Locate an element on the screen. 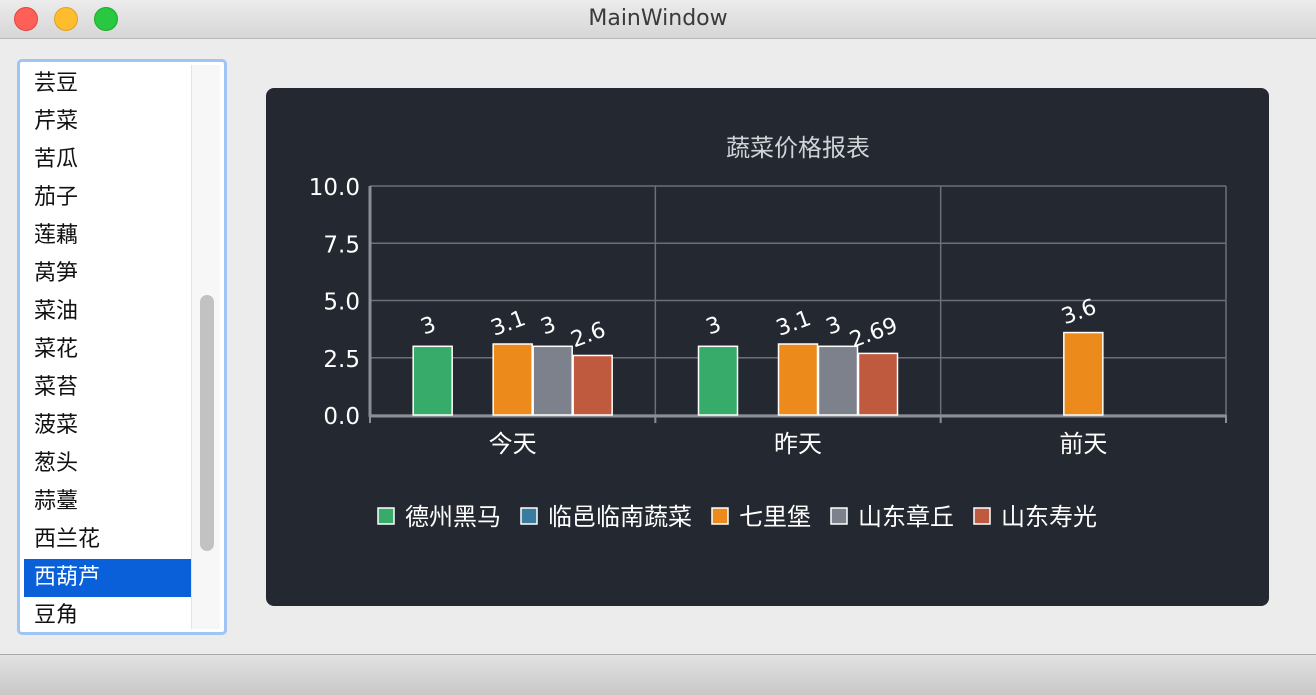 Image resolution: width=1316 pixels, height=695 pixels. x-tick-label: 前天 is located at coordinates (1083, 444).